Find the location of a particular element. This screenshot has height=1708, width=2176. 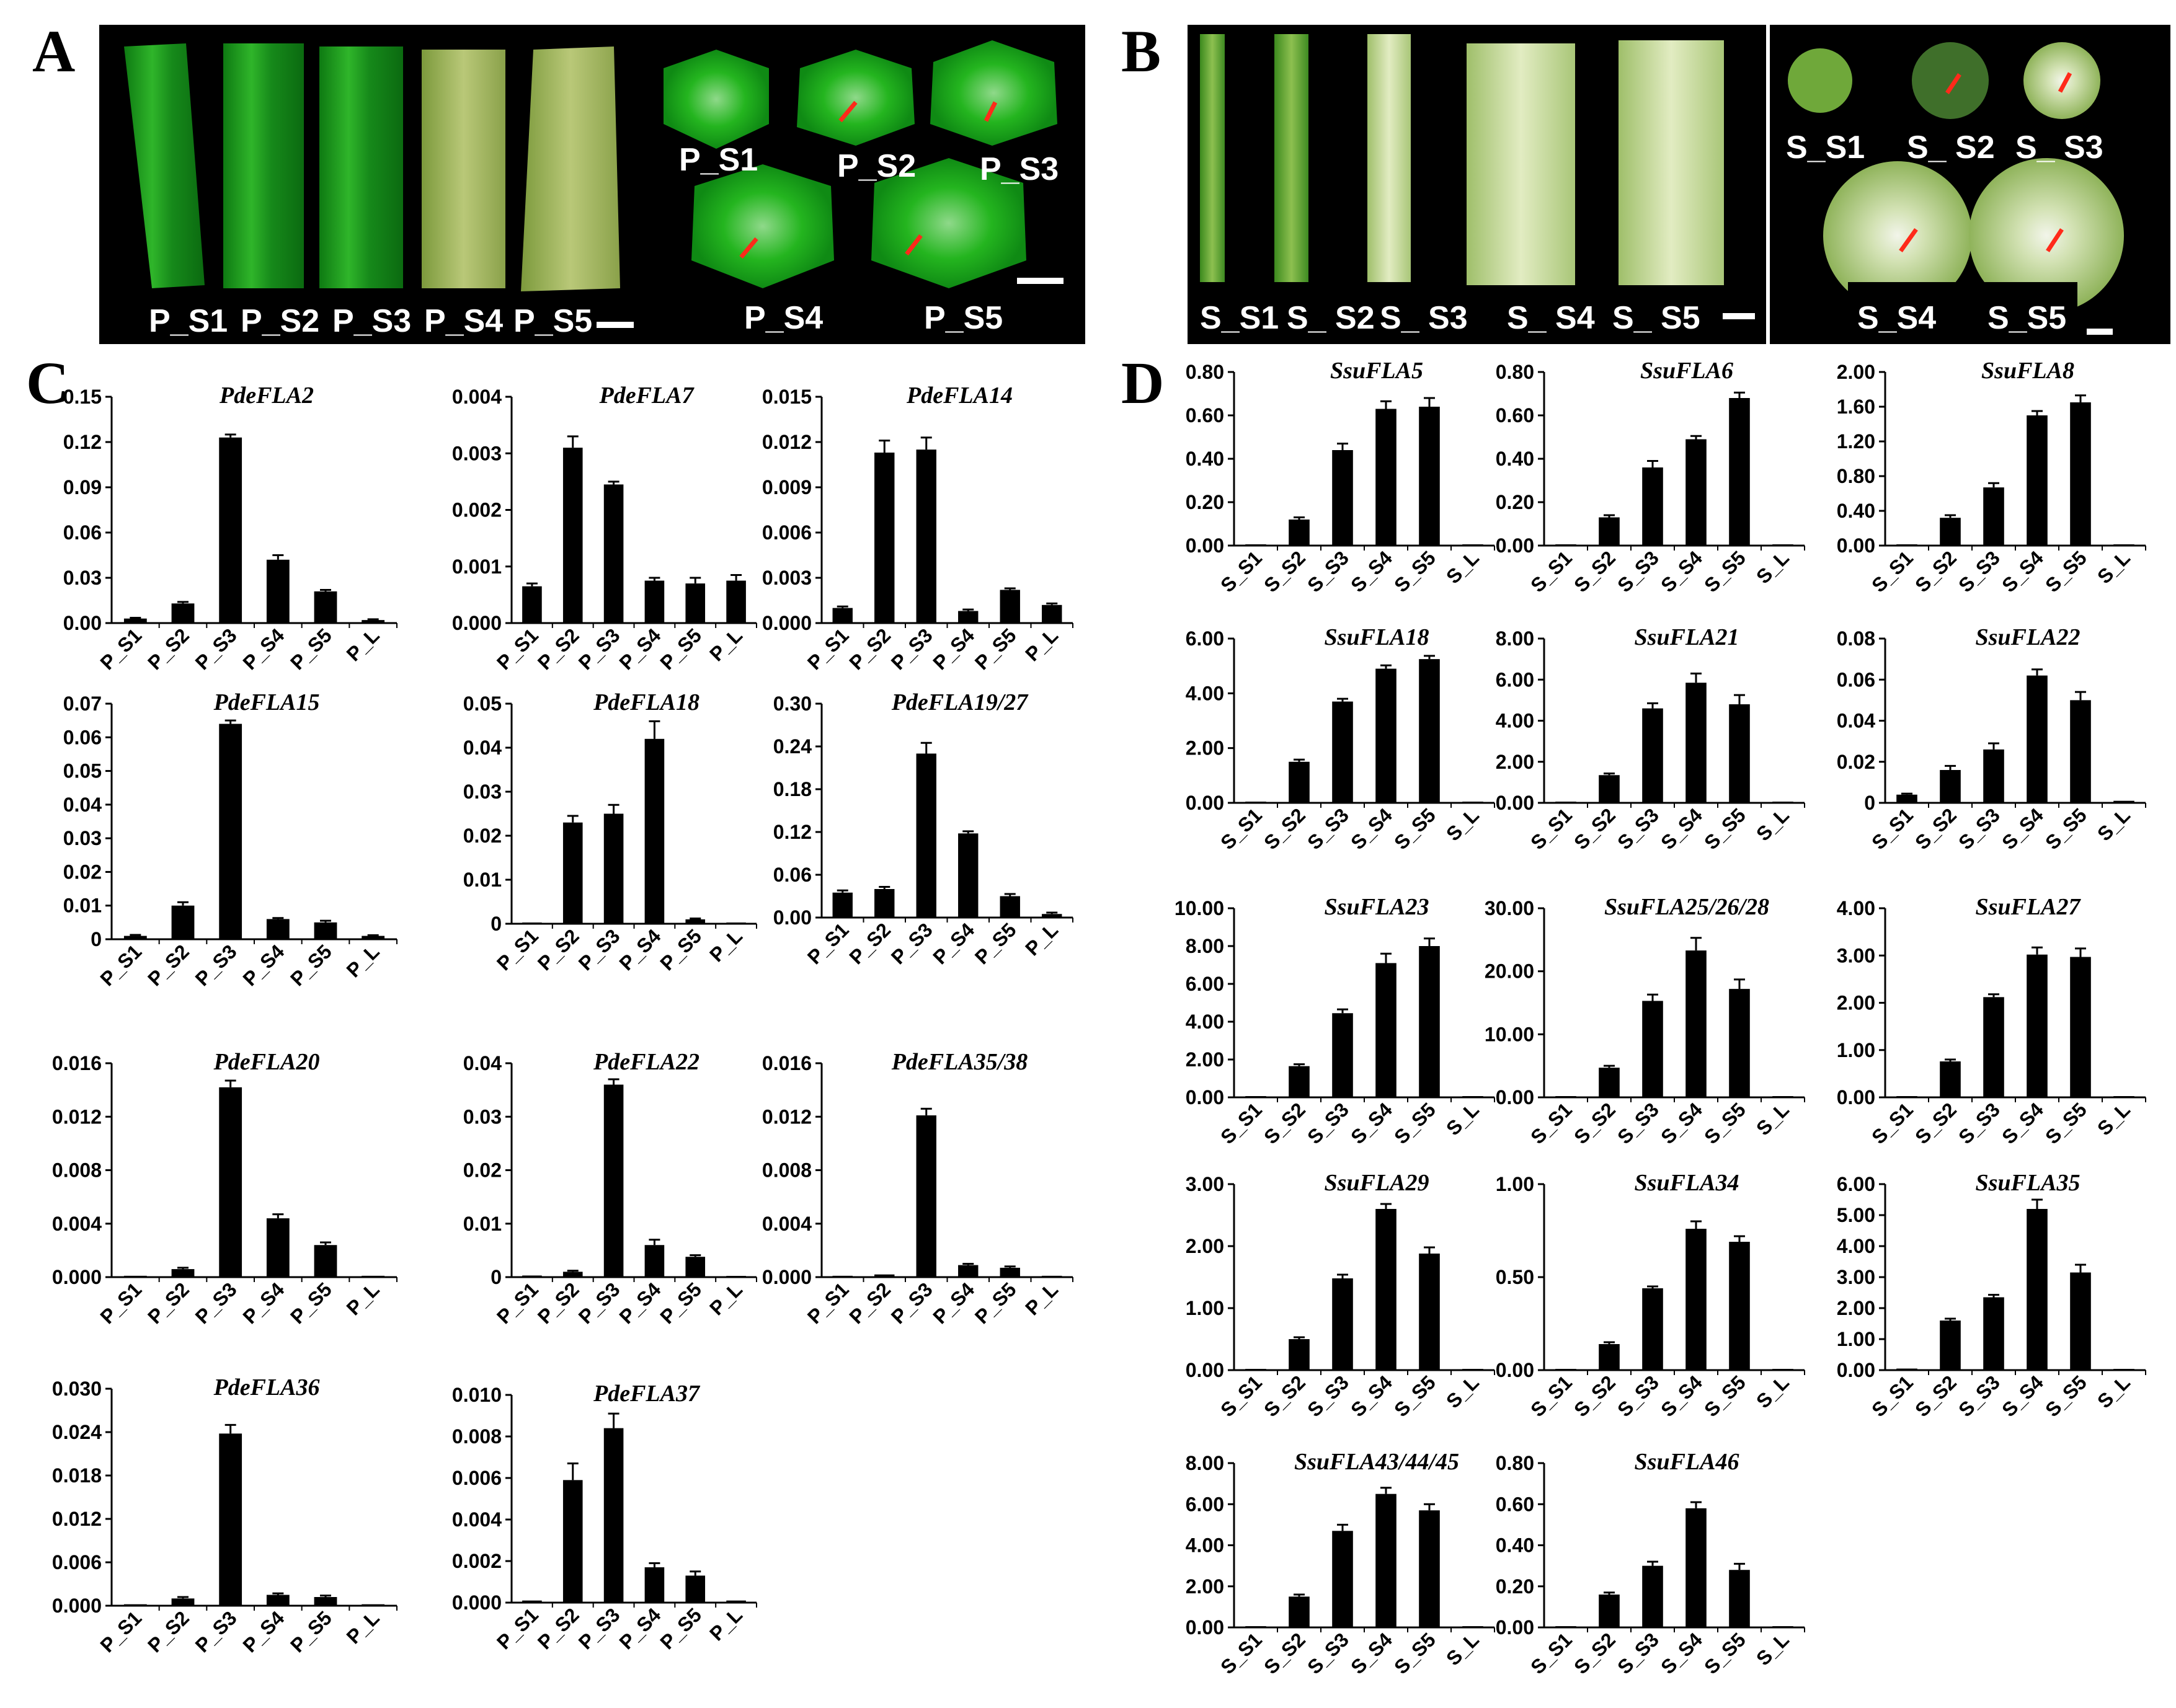

y-tick-label: 0.80 is located at coordinates (1856, 476).